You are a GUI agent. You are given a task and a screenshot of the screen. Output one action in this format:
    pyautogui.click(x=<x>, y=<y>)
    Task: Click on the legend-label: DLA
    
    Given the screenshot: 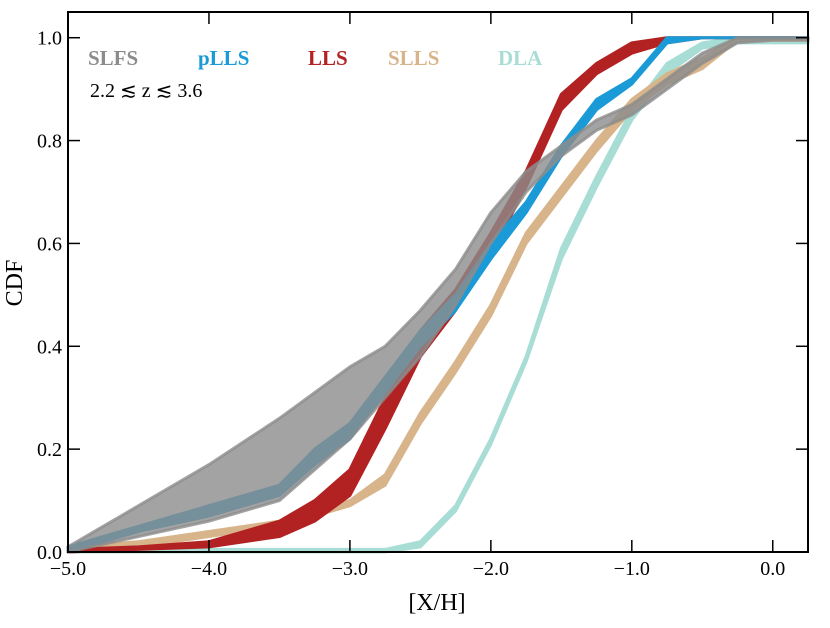 What is the action you would take?
    pyautogui.click(x=520, y=58)
    